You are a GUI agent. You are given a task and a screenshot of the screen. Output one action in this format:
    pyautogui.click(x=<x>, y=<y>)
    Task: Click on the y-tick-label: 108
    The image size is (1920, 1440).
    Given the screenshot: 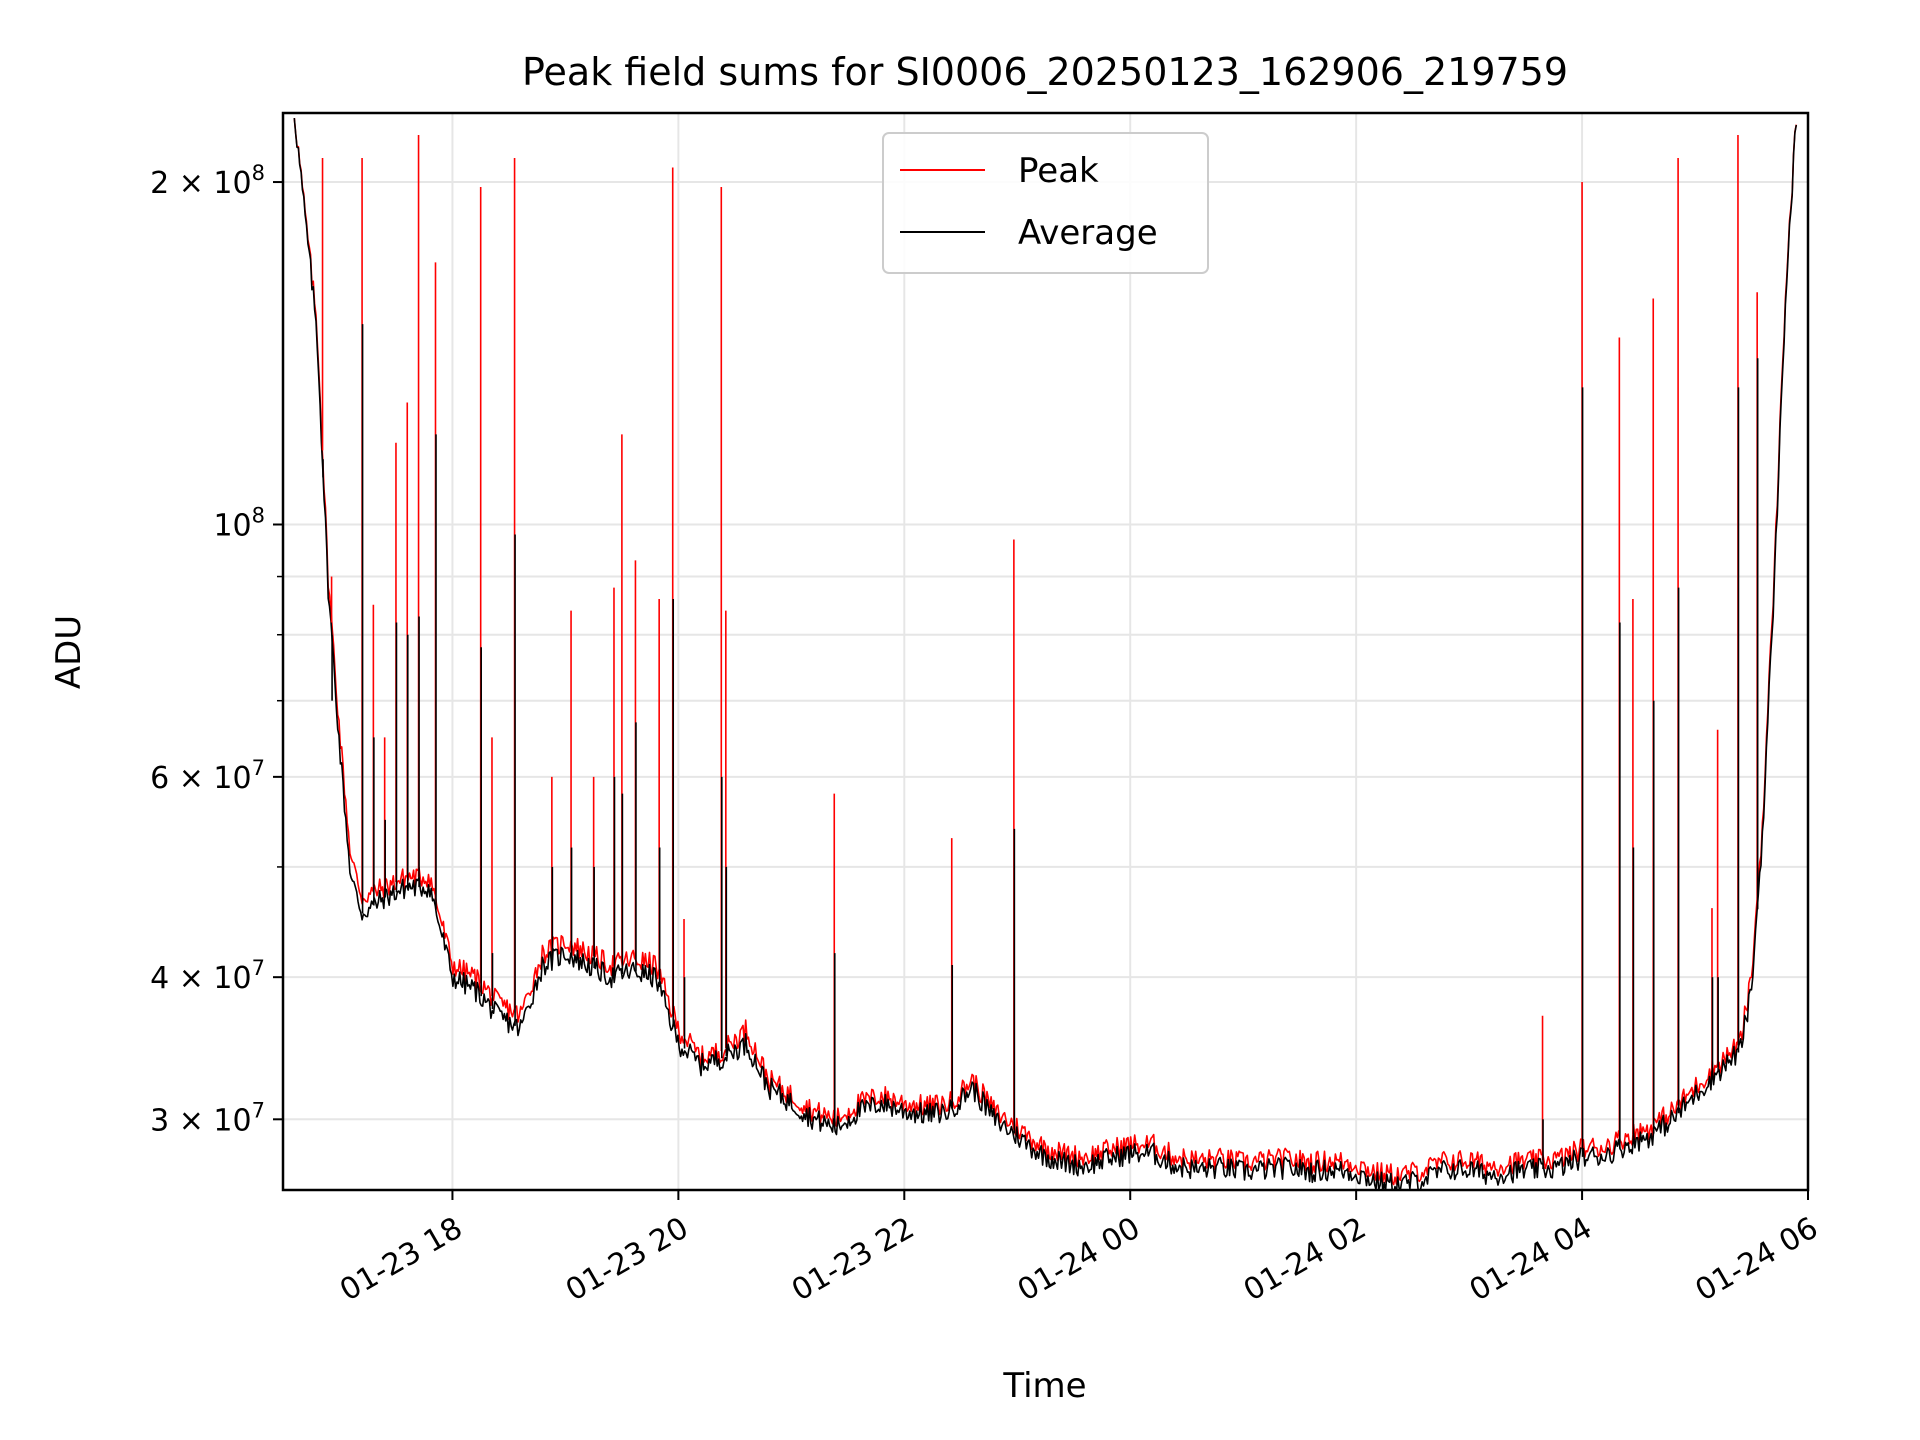 What is the action you would take?
    pyautogui.click(x=239, y=523)
    